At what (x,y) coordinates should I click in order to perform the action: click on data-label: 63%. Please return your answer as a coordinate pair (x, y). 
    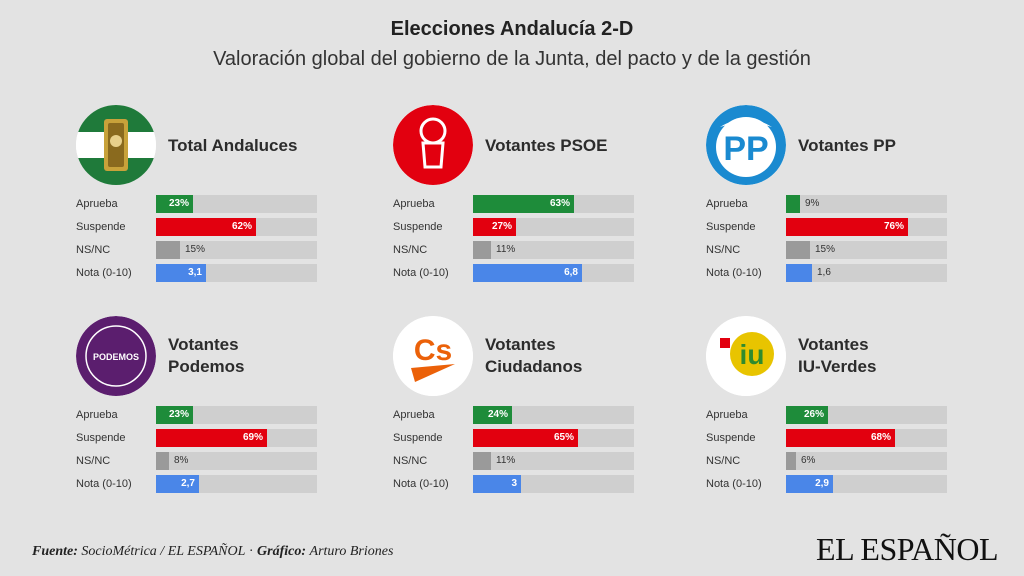
    Looking at the image, I should click on (559, 203).